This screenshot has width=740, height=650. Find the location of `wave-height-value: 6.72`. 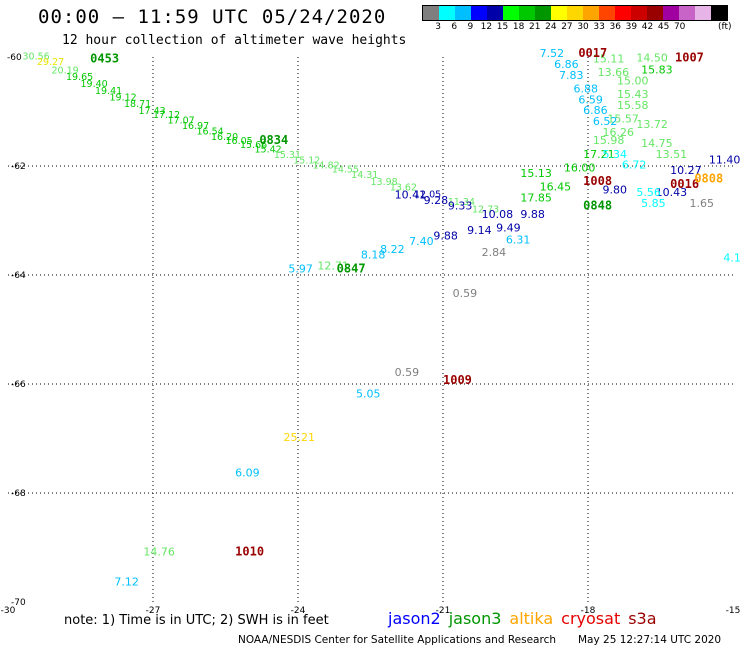

wave-height-value: 6.72 is located at coordinates (634, 165).